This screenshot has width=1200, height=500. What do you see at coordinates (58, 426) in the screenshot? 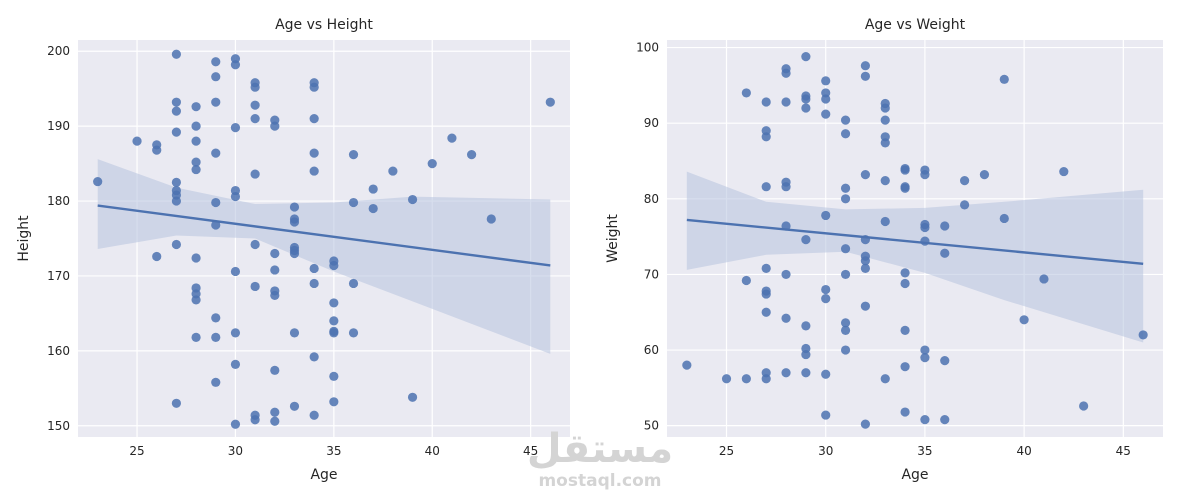
I see `y-tick-label: 150` at bounding box center [58, 426].